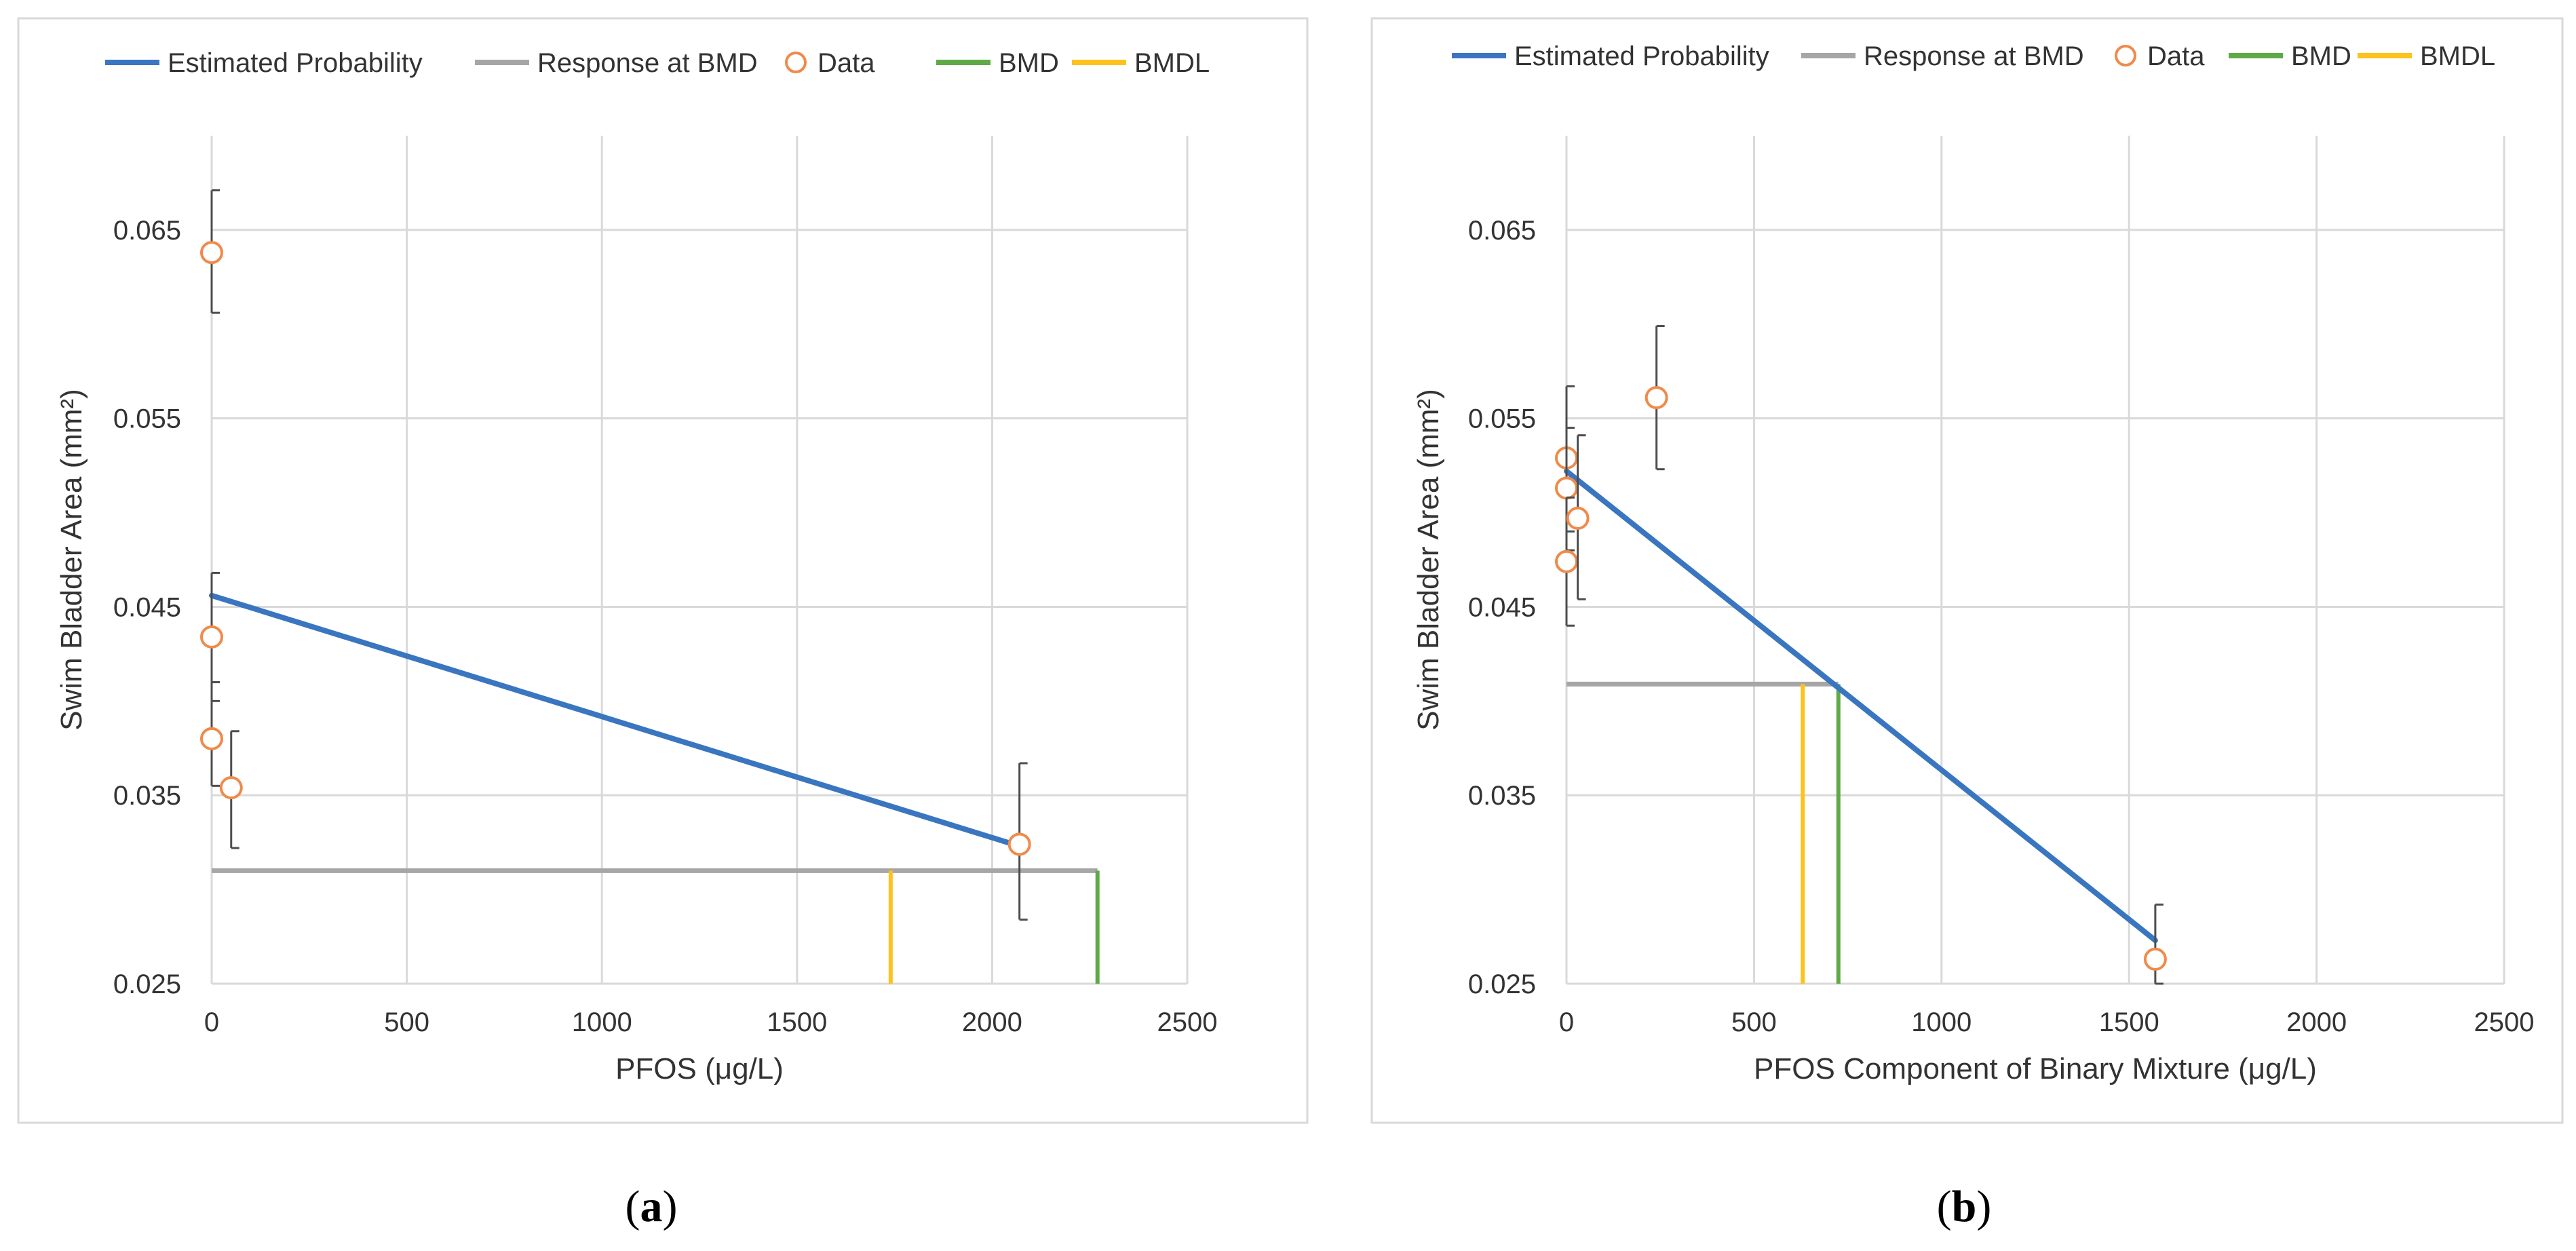  What do you see at coordinates (699, 1069) in the screenshot?
I see `x-axis-title: PFOS (μg/L)` at bounding box center [699, 1069].